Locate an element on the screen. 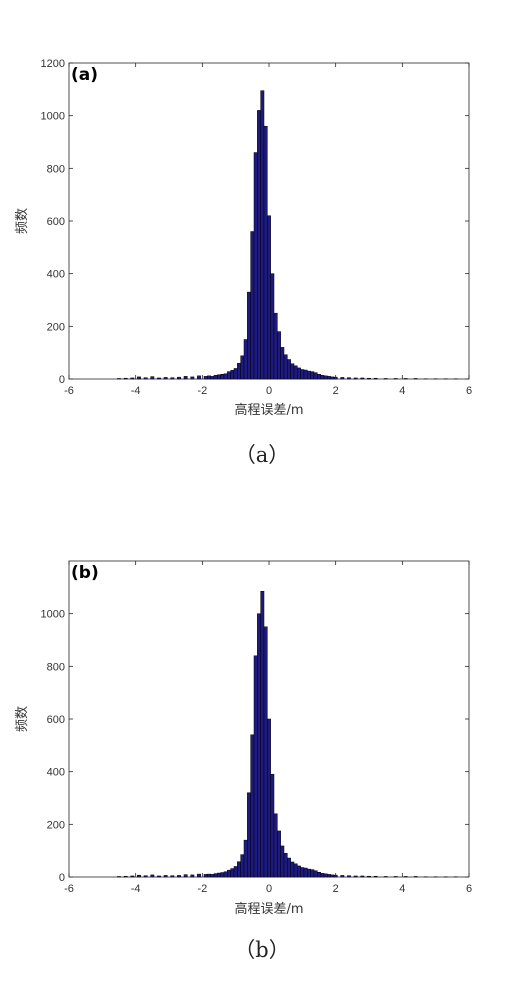 Image resolution: width=521 pixels, height=995 pixels. y-tick-label: 800 is located at coordinates (56, 667).